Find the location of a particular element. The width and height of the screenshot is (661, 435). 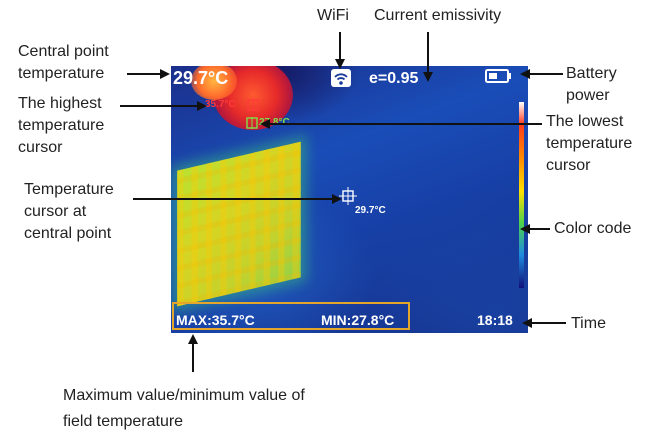

label-lowest-cursor: The lowest temperature cursor is located at coordinates (589, 143).